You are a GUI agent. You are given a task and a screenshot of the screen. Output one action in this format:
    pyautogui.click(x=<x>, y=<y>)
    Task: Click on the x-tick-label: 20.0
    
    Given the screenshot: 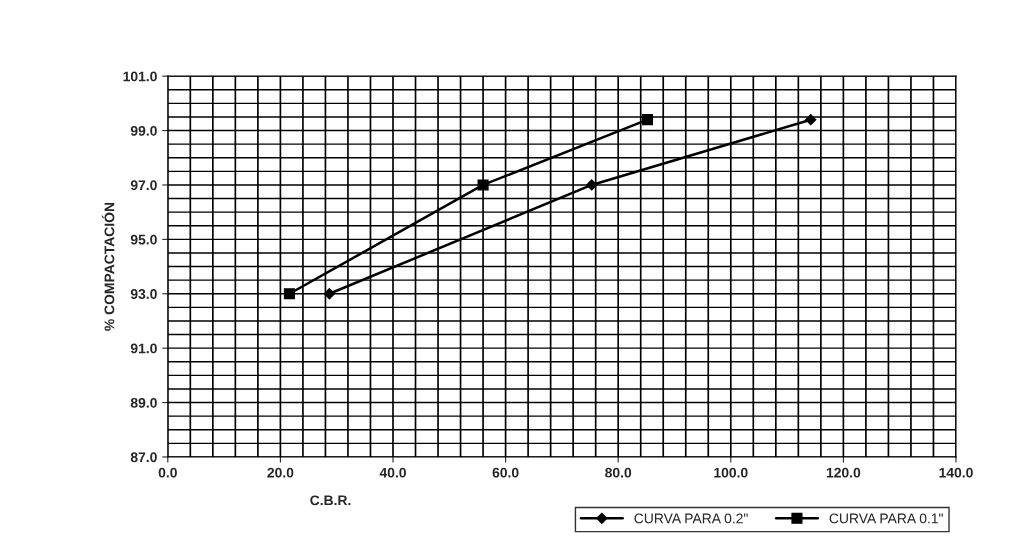 What is the action you would take?
    pyautogui.click(x=280, y=472)
    